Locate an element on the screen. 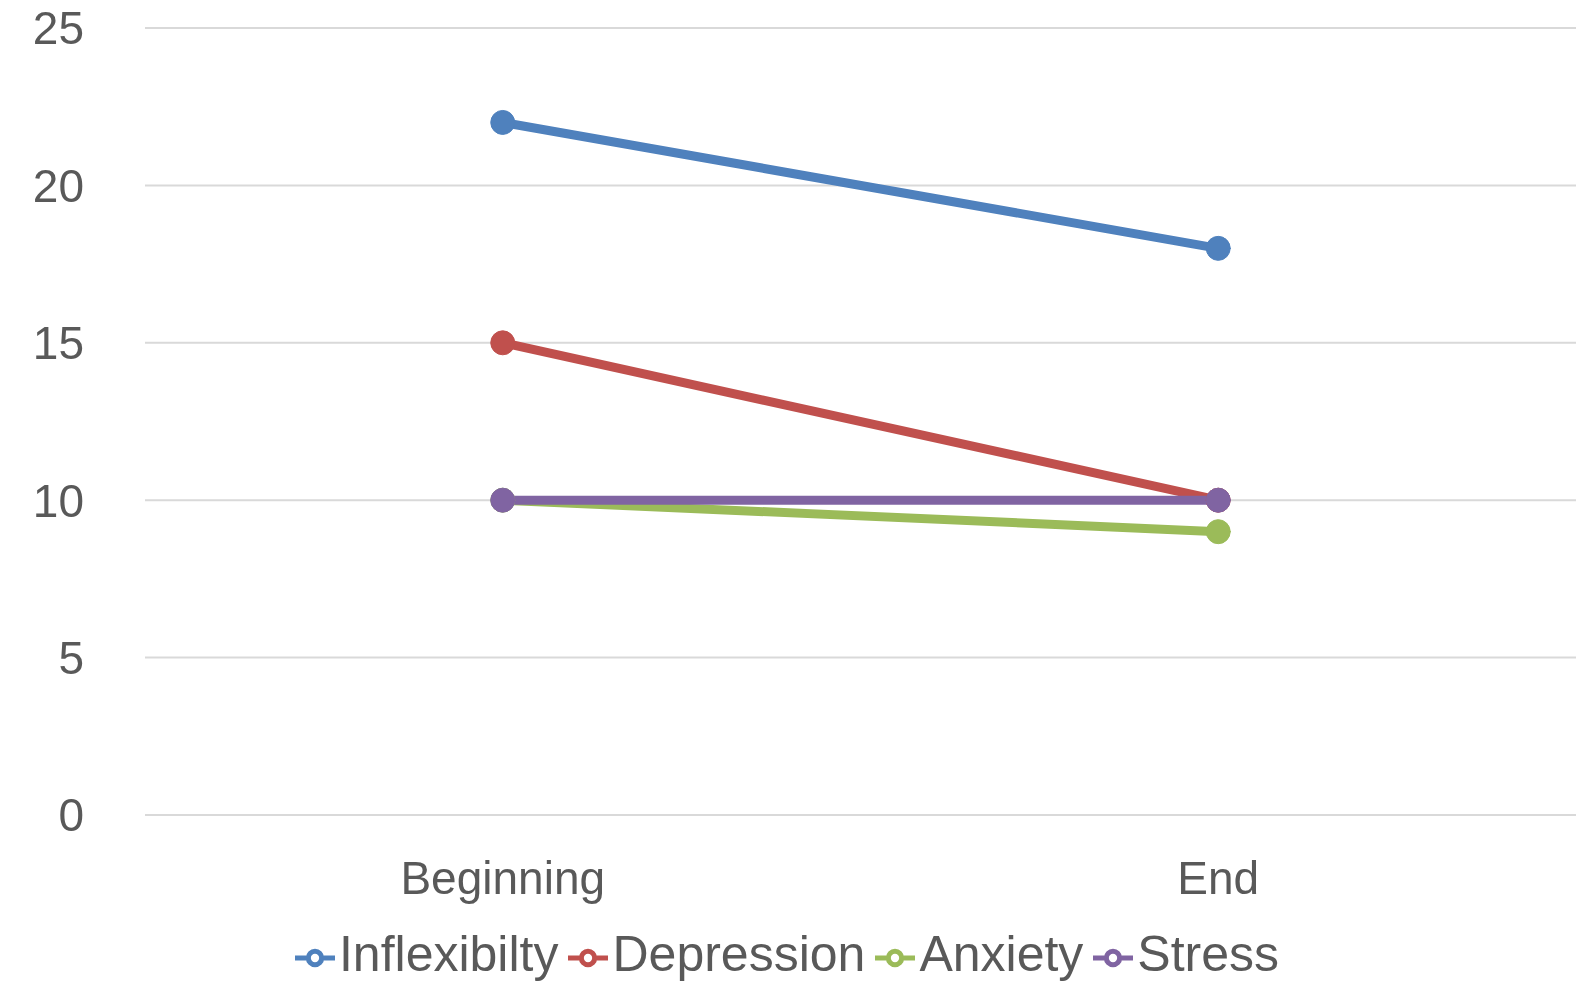 This screenshot has height=1001, width=1594. y-tick-label: 25 is located at coordinates (58, 28).